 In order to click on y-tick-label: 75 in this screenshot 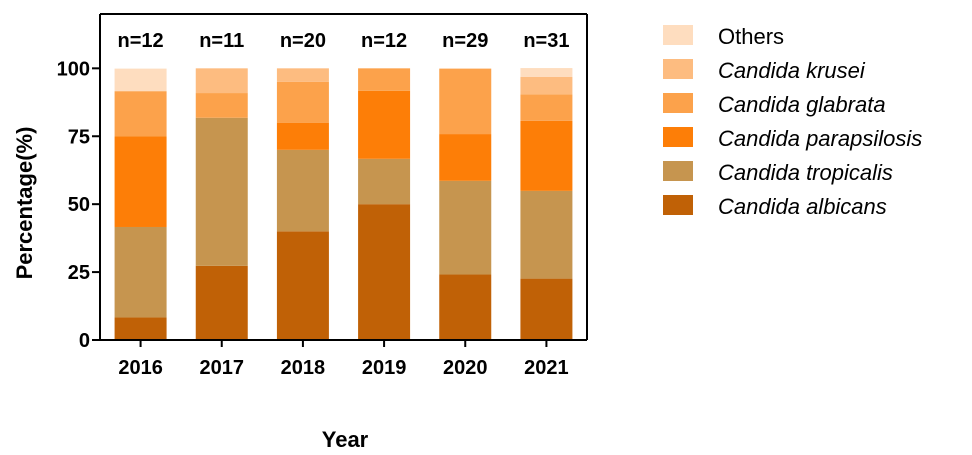, I will do `click(79, 137)`.